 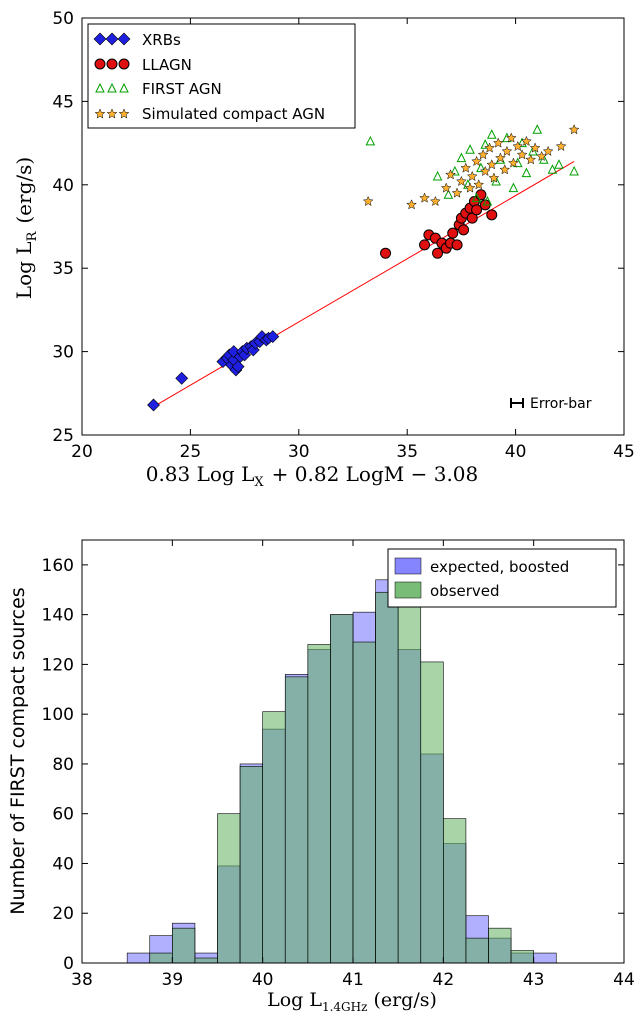 What do you see at coordinates (191, 452) in the screenshot?
I see `x-tick-label: 25` at bounding box center [191, 452].